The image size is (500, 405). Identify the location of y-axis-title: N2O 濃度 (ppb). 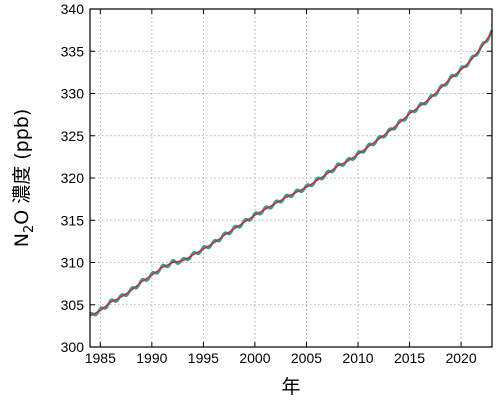
(24, 178).